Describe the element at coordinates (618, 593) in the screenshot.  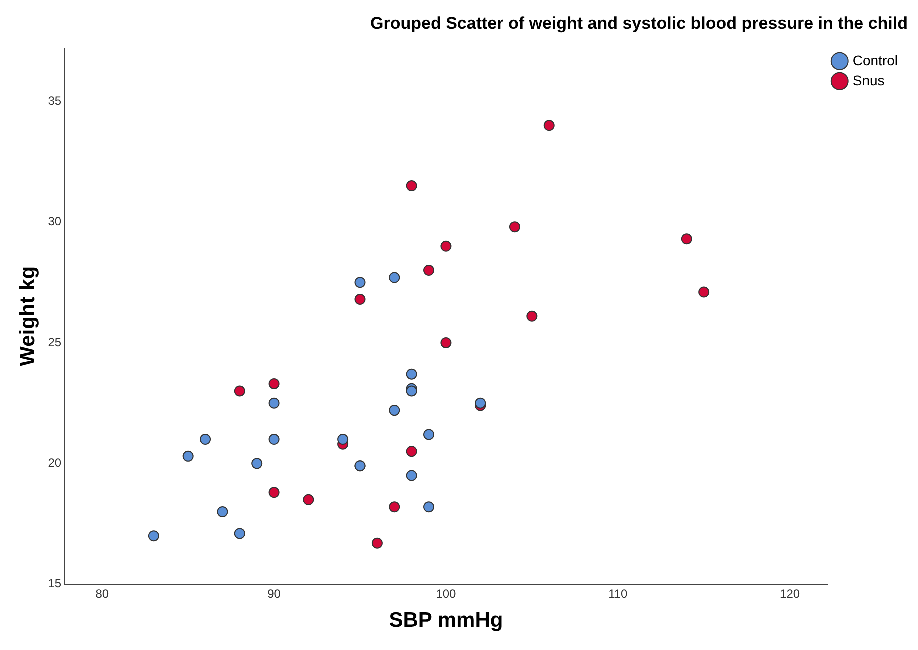
I see `x-tick-label: 110` at that location.